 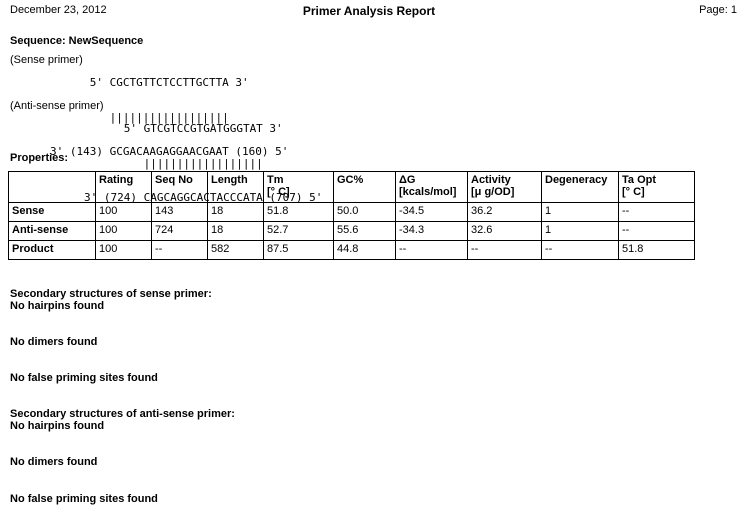 I want to click on product-gc: 44.8, so click(x=364, y=250).